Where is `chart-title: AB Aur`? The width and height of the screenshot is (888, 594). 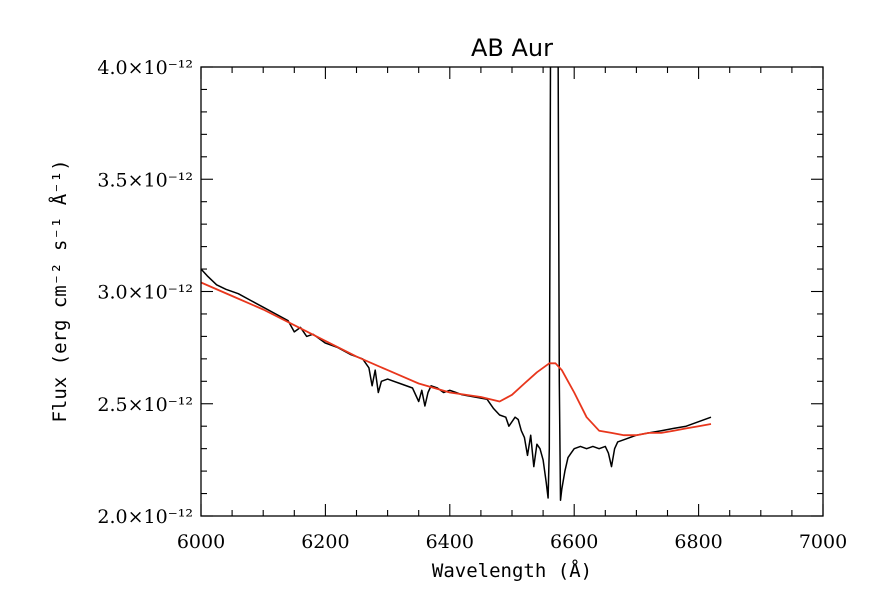
chart-title: AB Aur is located at coordinates (512, 48).